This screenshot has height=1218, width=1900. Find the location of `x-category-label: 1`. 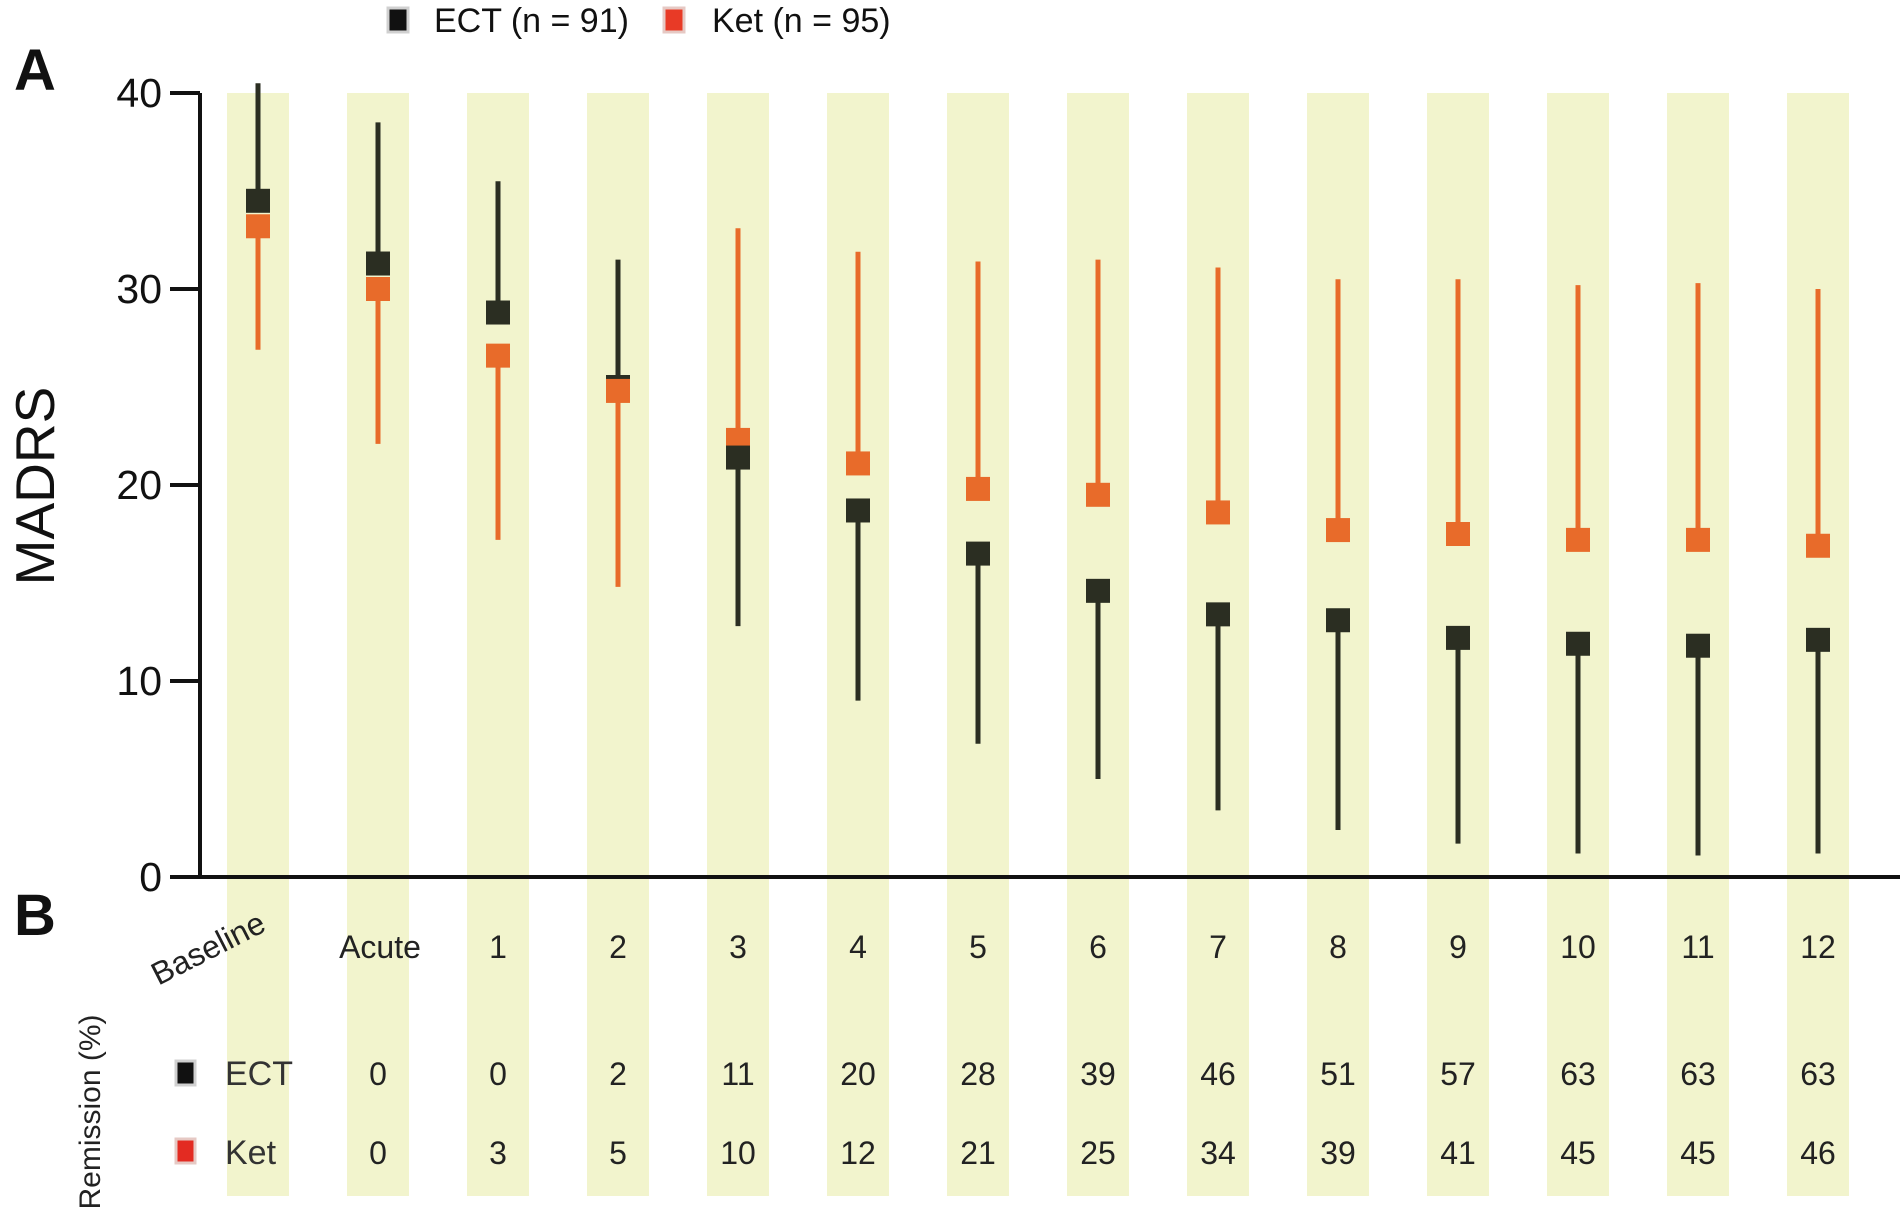

x-category-label: 1 is located at coordinates (498, 947).